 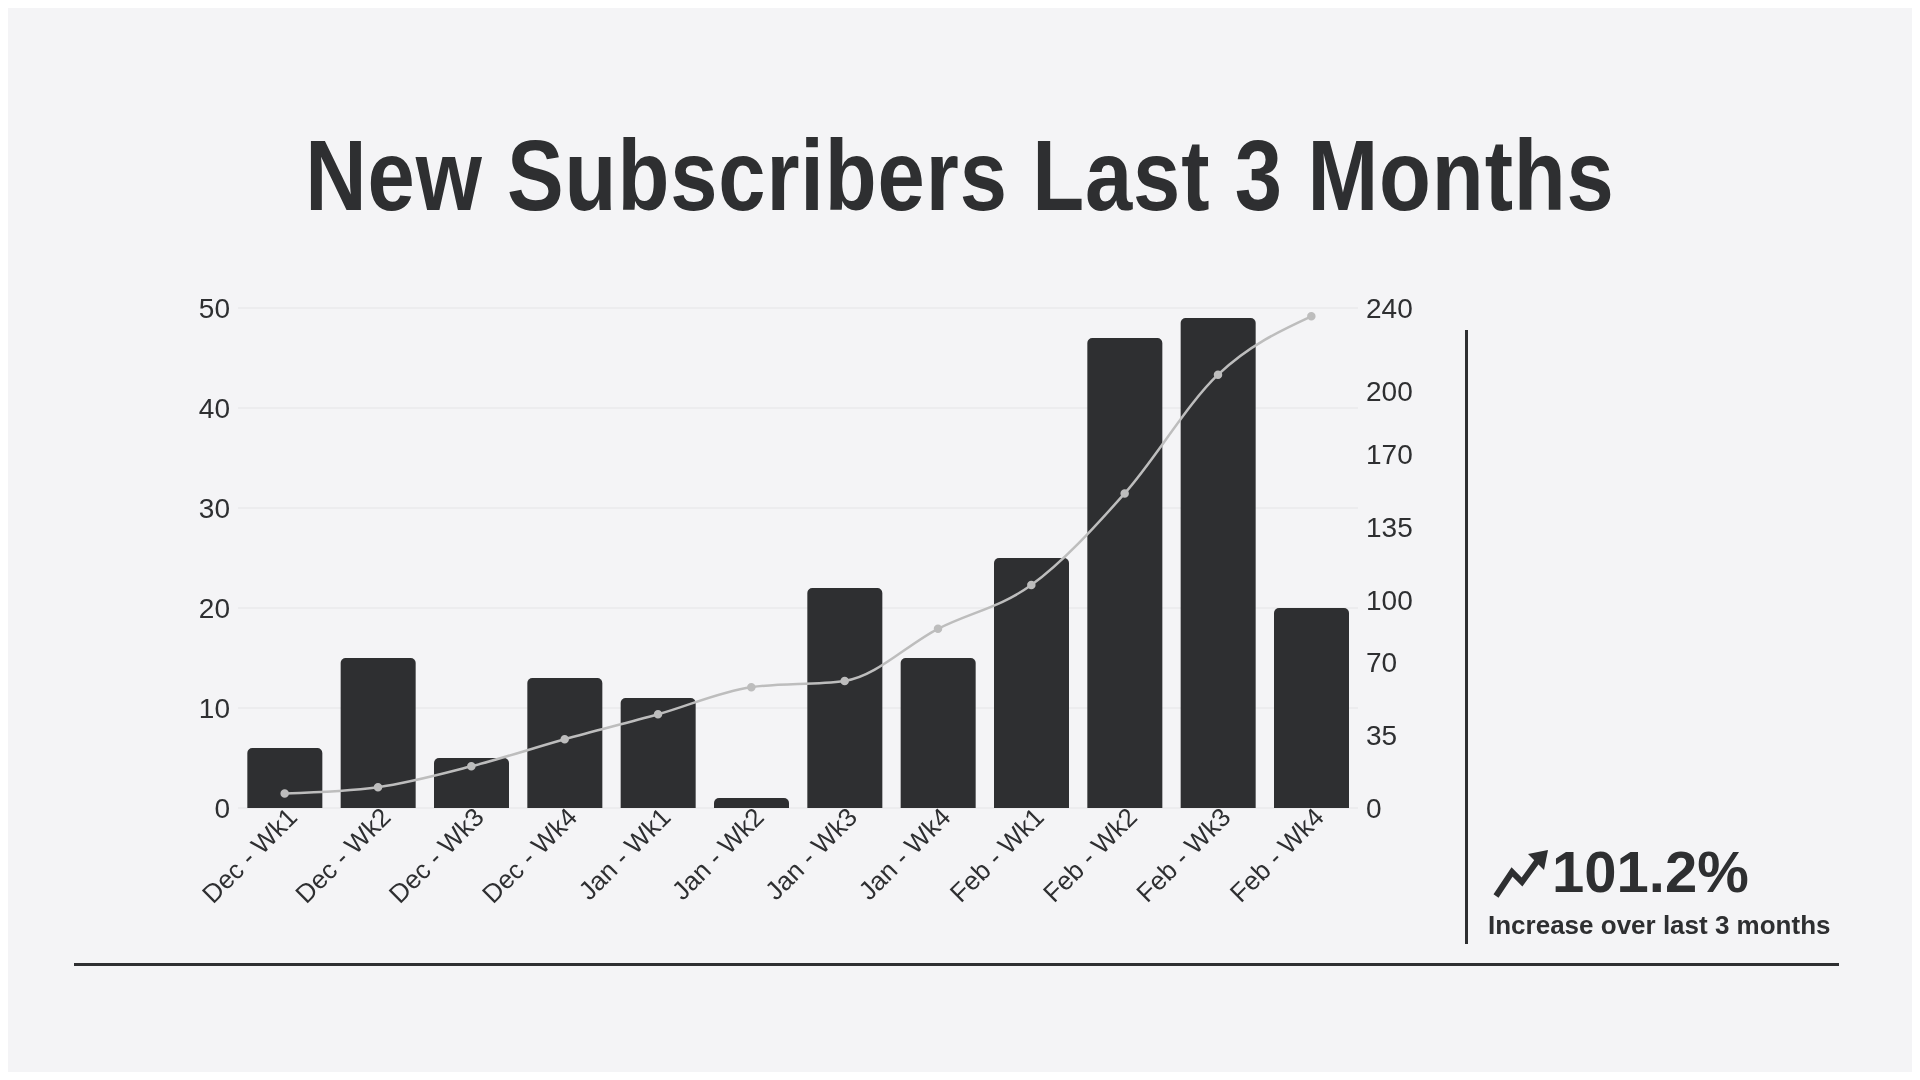 What do you see at coordinates (960, 175) in the screenshot?
I see `chart-title: New Subscribers Last 3 Months` at bounding box center [960, 175].